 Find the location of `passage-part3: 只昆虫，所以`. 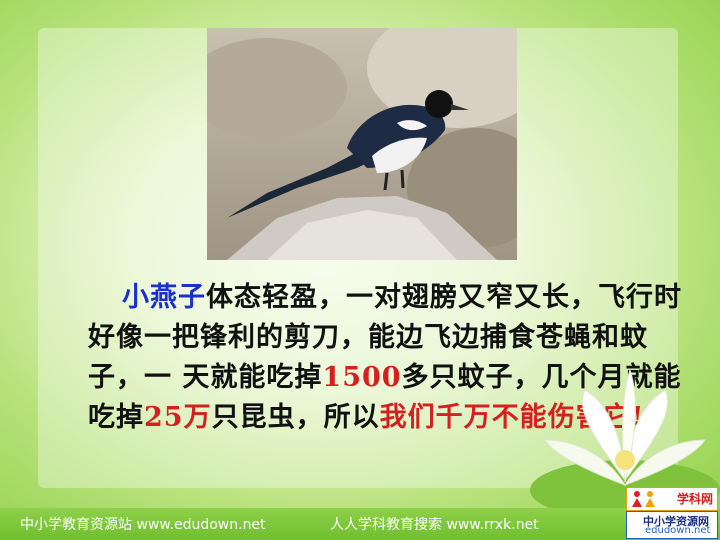

passage-part3: 只昆虫，所以 is located at coordinates (295, 417).